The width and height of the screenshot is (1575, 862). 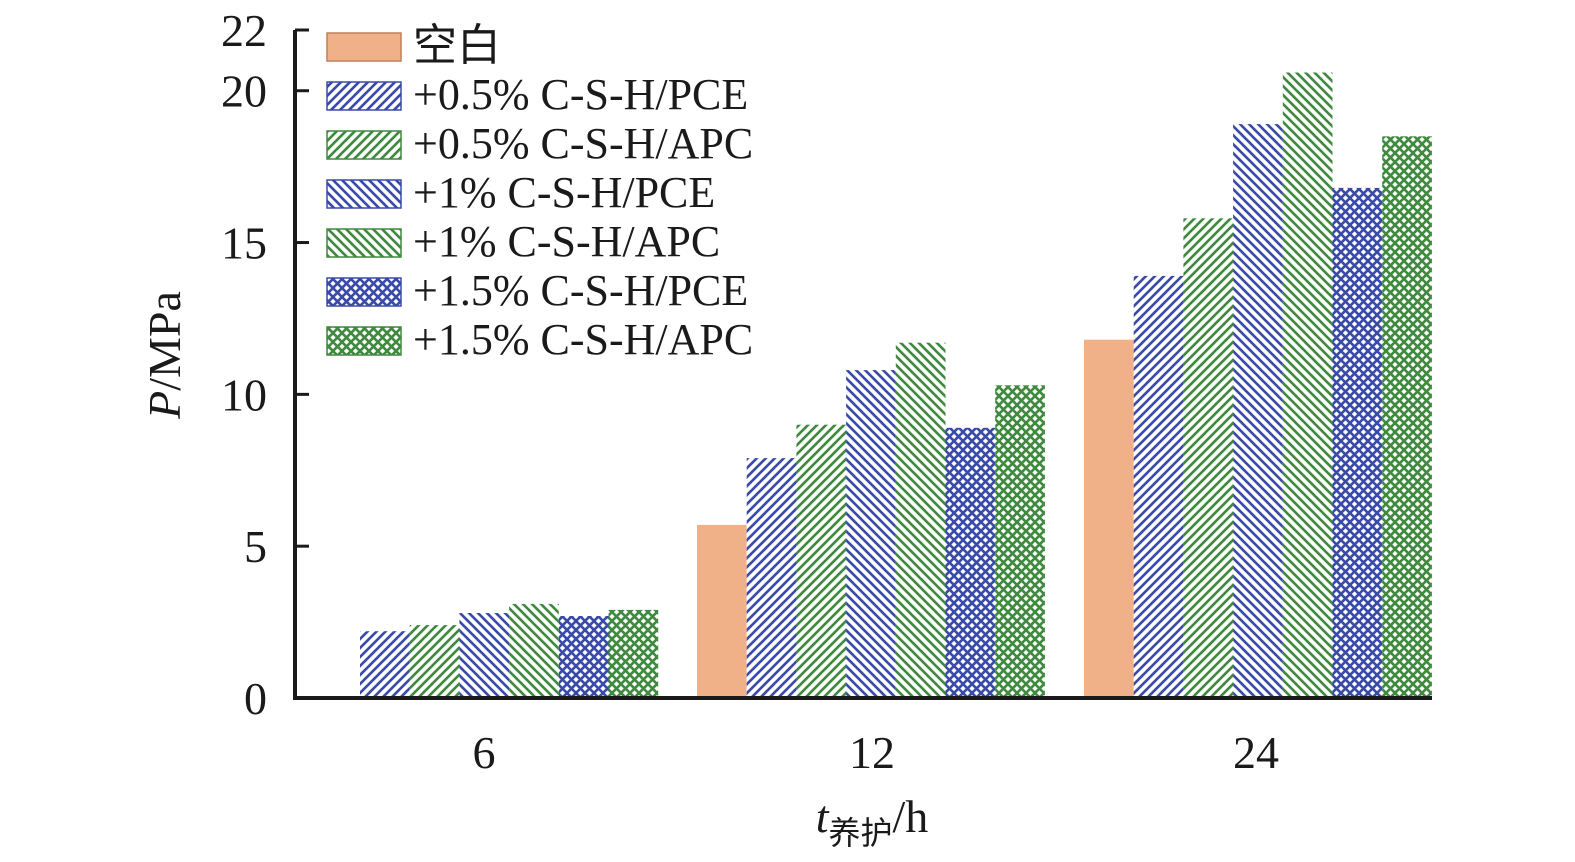 I want to click on legend-label-0: 空白, so click(x=457, y=45).